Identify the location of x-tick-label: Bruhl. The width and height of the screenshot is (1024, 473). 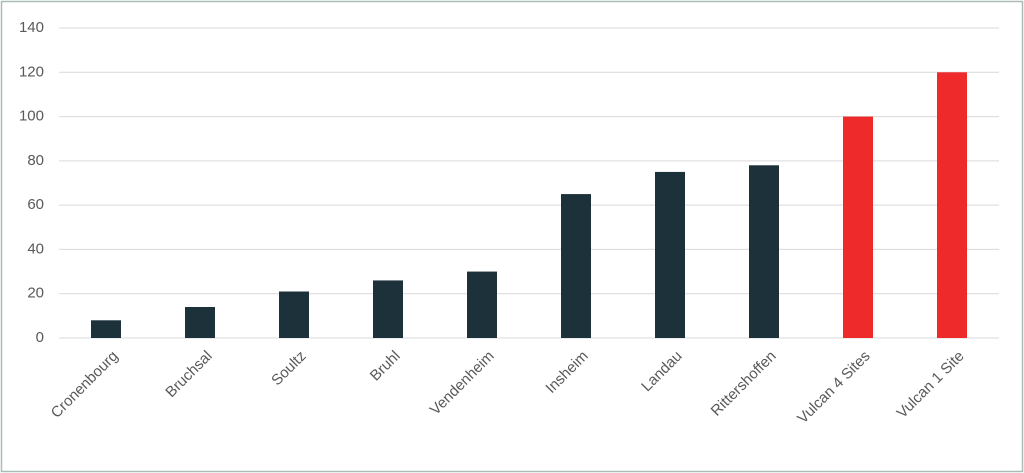
(385, 366).